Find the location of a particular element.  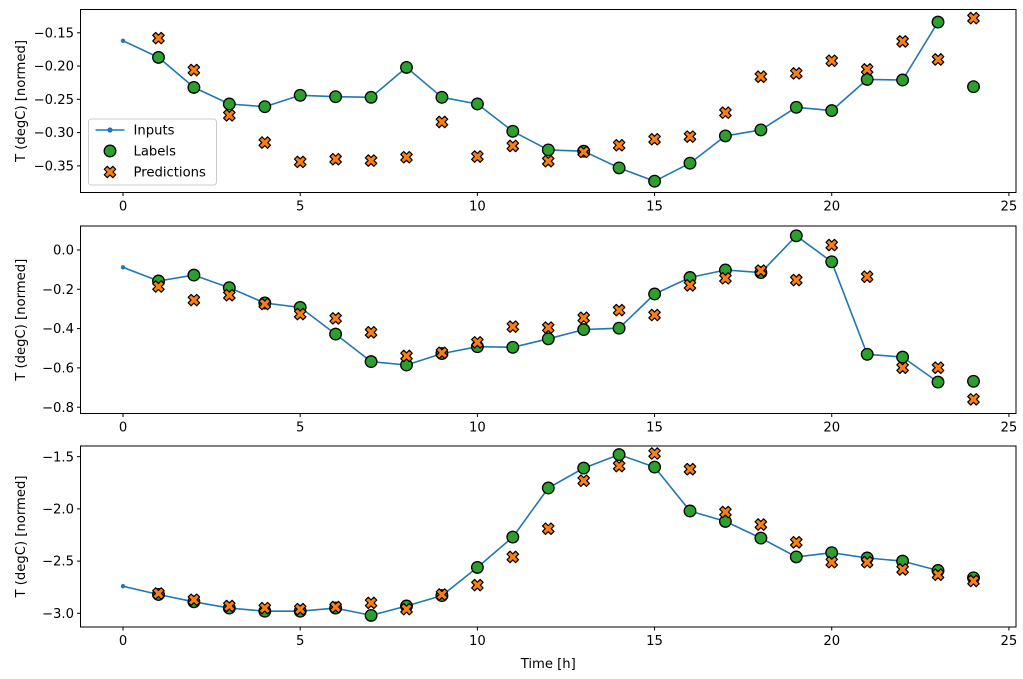

y-tick-label: −0.2 is located at coordinates (58, 290).